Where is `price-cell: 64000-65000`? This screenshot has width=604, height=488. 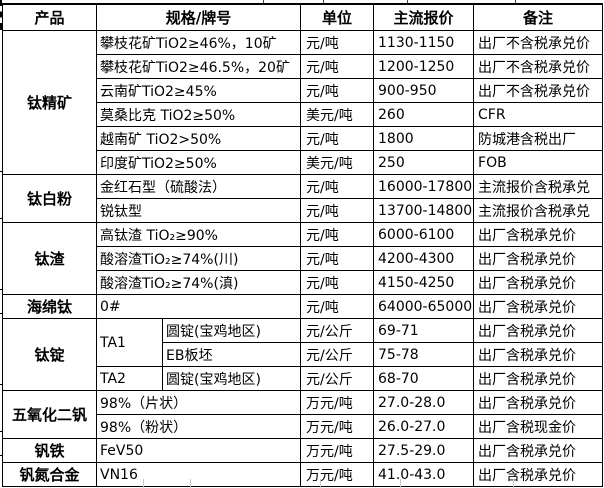 price-cell: 64000-65000 is located at coordinates (424, 306).